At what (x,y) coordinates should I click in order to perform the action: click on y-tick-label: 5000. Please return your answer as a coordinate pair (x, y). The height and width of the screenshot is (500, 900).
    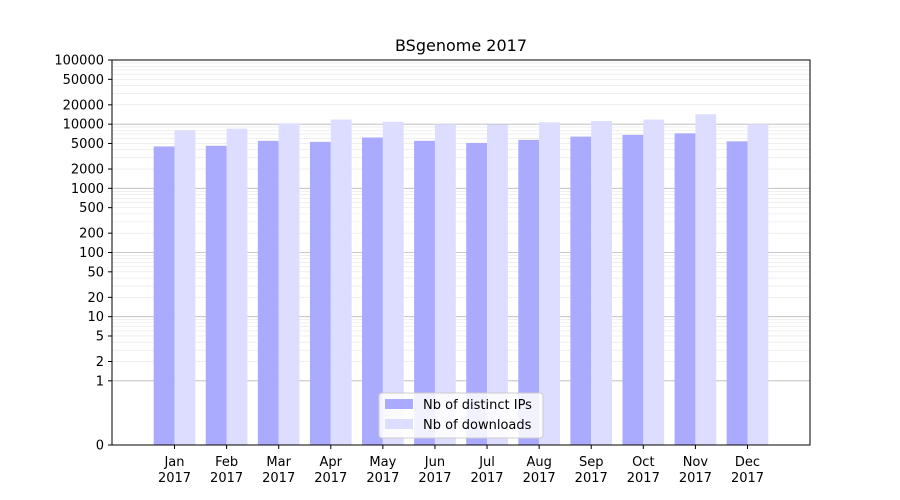
    Looking at the image, I should click on (87, 144).